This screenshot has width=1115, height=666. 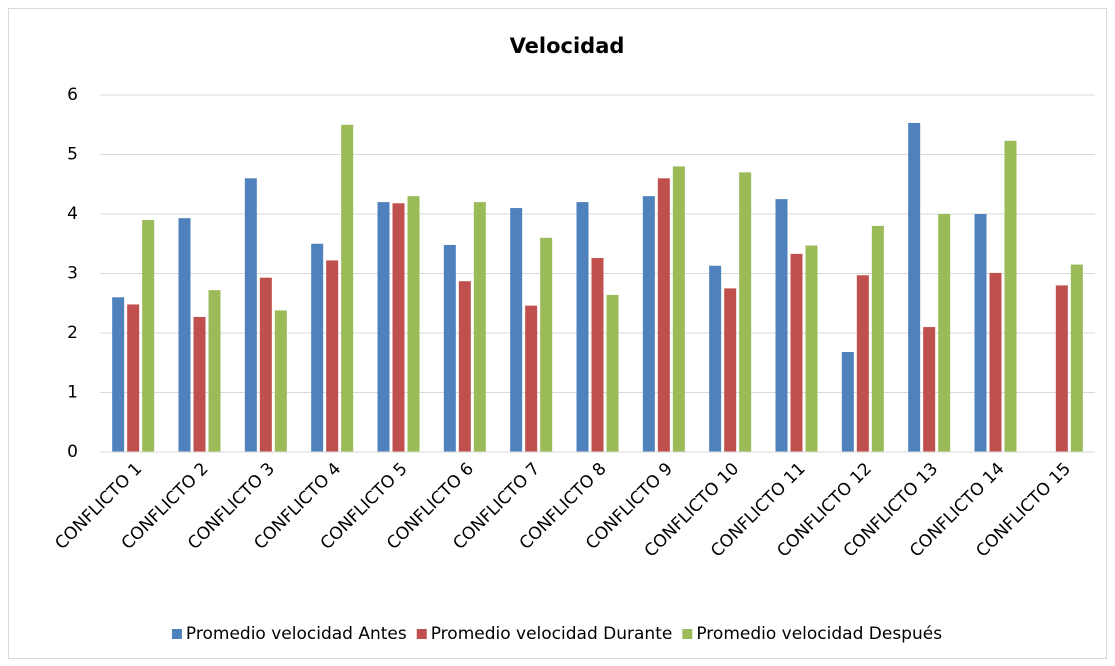 I want to click on y-tick-label: 4, so click(x=72, y=214).